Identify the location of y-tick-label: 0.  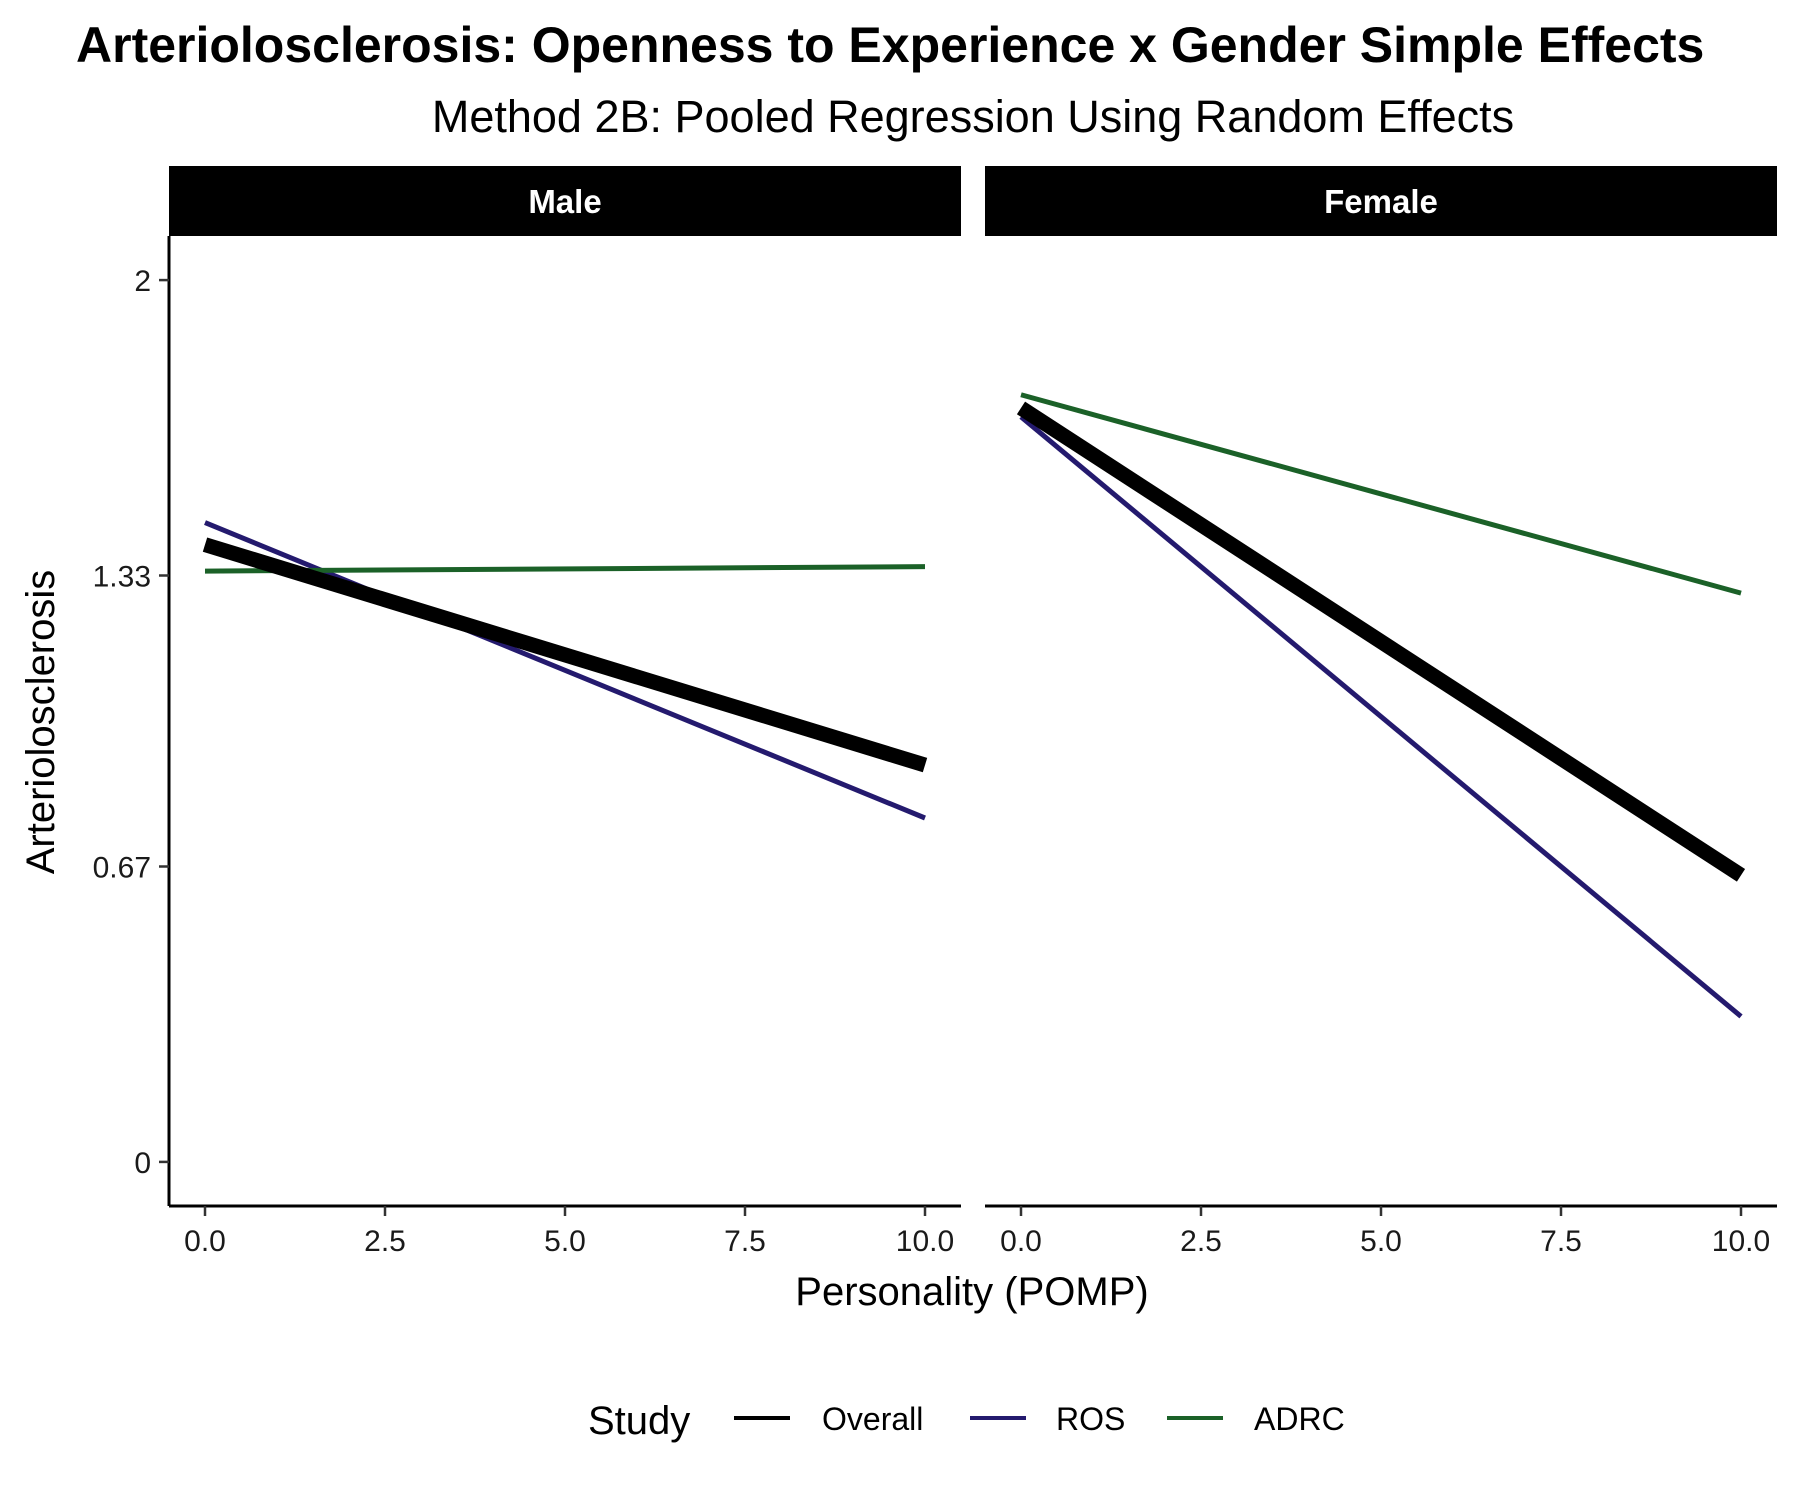
(142, 1163).